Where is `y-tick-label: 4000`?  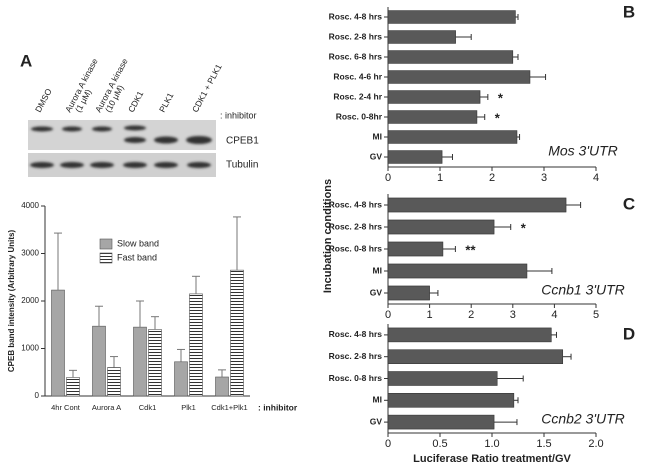
y-tick-label: 4000 is located at coordinates (30, 205).